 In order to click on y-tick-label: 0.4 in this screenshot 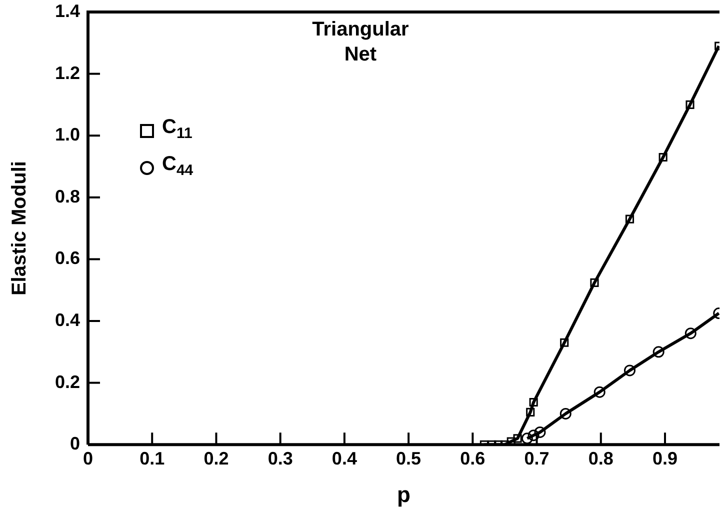, I will do `click(67, 320)`.